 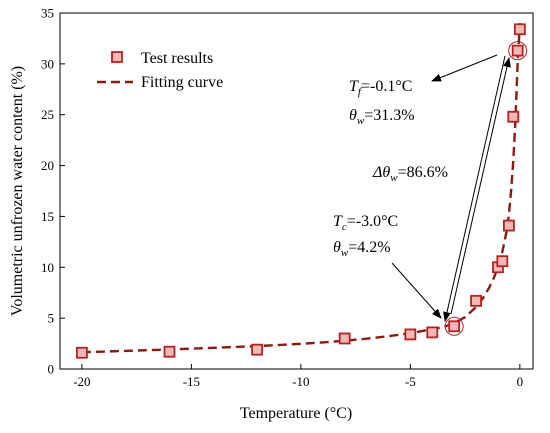 I want to click on arrow-to-tf-label, so click(x=464, y=68).